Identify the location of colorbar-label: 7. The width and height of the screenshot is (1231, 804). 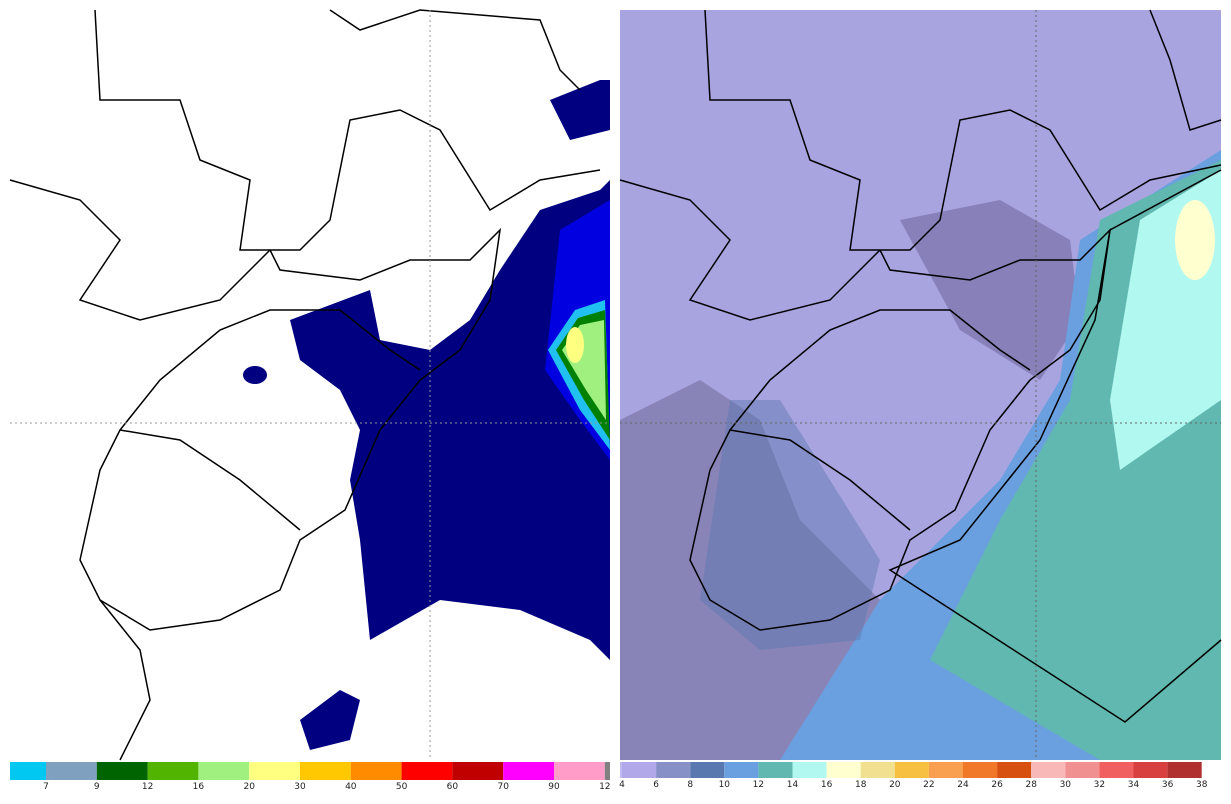
(46, 787).